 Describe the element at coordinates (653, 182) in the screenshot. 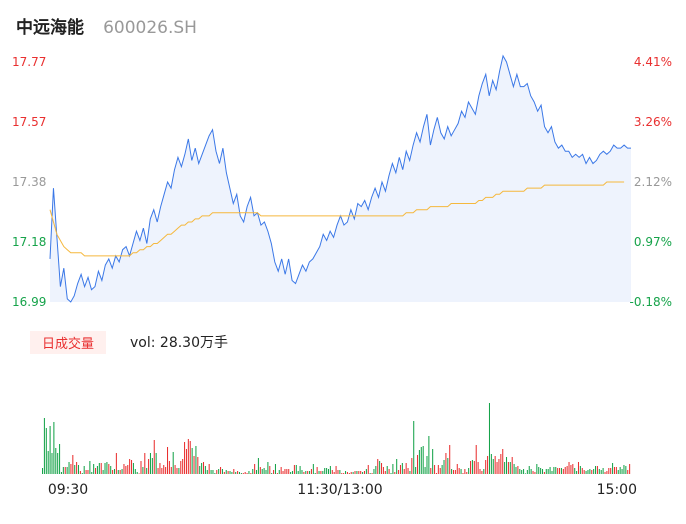

I see `pct-tick-label: 2.12%` at that location.